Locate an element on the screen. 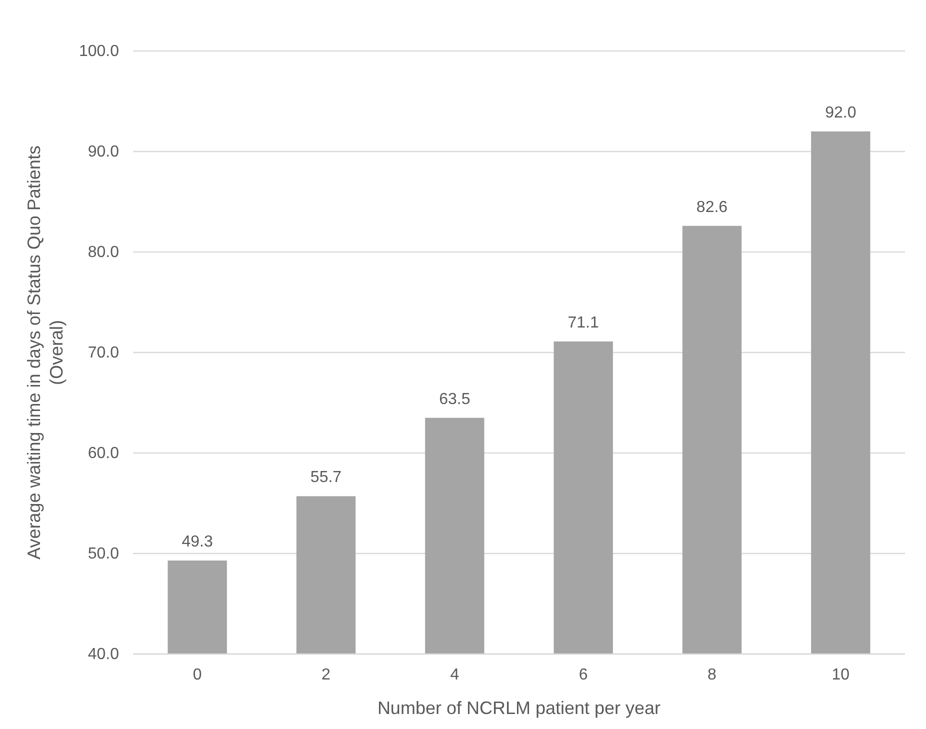 This screenshot has height=729, width=926. y-axis-title: Average waiting time in days of Status Quo Patients (Overal) is located at coordinates (45, 353).